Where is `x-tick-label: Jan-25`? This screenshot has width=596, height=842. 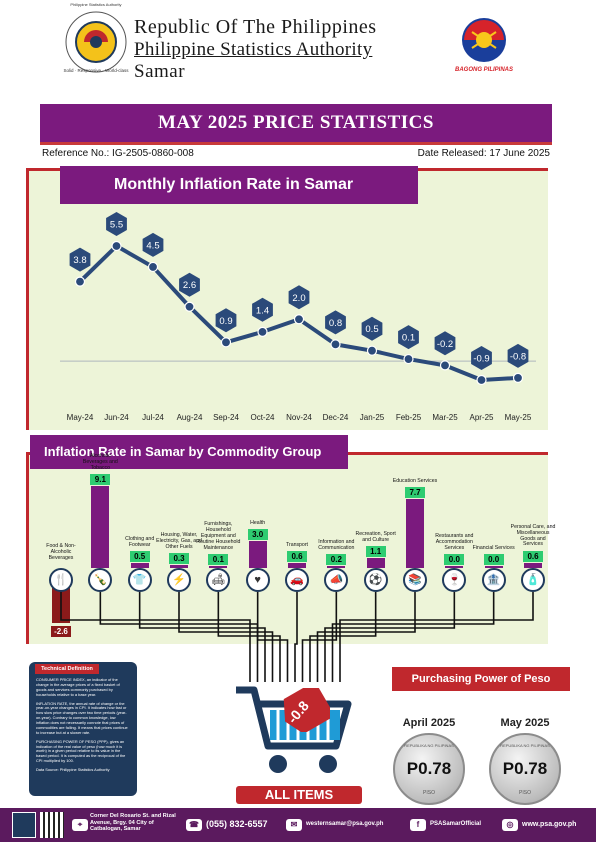
x-tick-label: Jan-25 is located at coordinates (372, 417).